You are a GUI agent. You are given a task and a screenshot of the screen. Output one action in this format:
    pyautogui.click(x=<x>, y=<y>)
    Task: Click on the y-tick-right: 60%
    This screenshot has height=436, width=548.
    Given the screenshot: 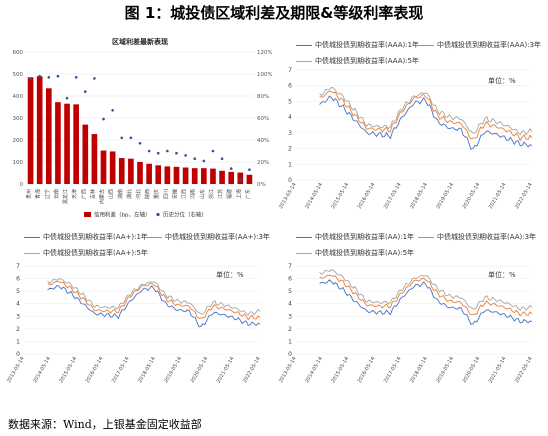 What is the action you would take?
    pyautogui.click(x=263, y=119)
    